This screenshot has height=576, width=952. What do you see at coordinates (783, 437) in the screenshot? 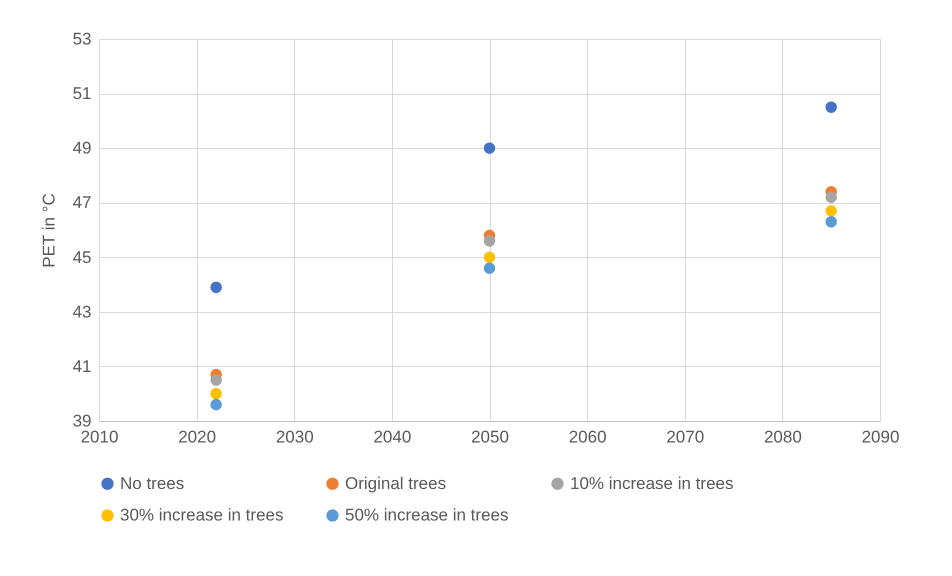
I see `x-tick-label: 2080` at bounding box center [783, 437].